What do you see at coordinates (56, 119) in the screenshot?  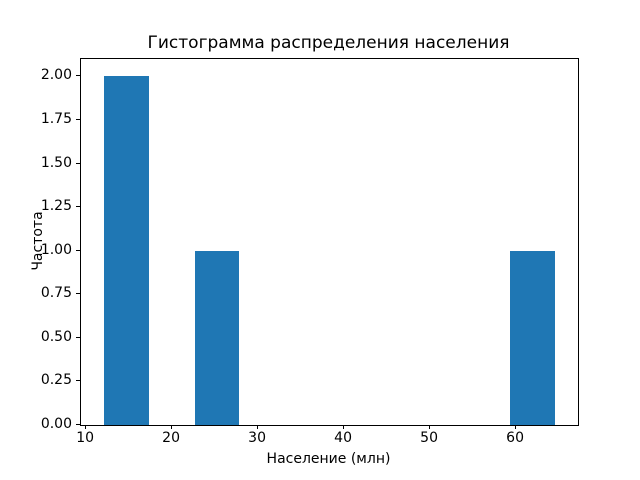 I see `y-tick-label: 1.75` at bounding box center [56, 119].